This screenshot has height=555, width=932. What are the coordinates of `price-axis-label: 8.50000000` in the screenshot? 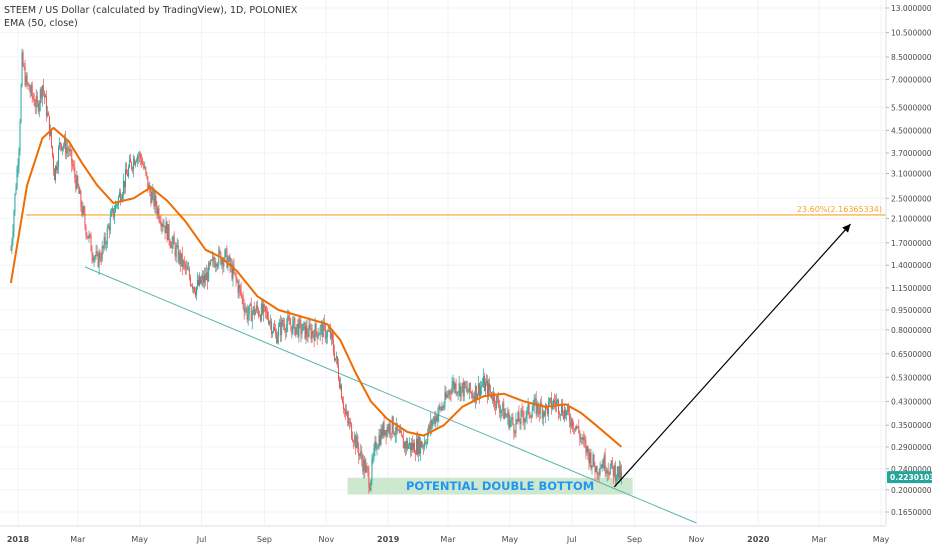 It's located at (911, 57).